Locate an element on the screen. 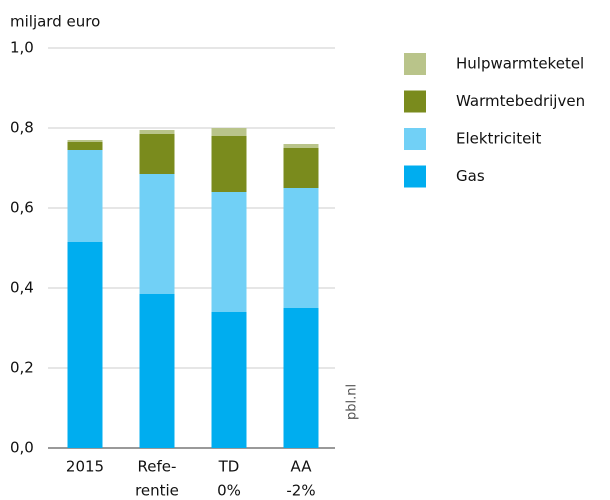  y-tick-label: 0,4 is located at coordinates (22, 288).